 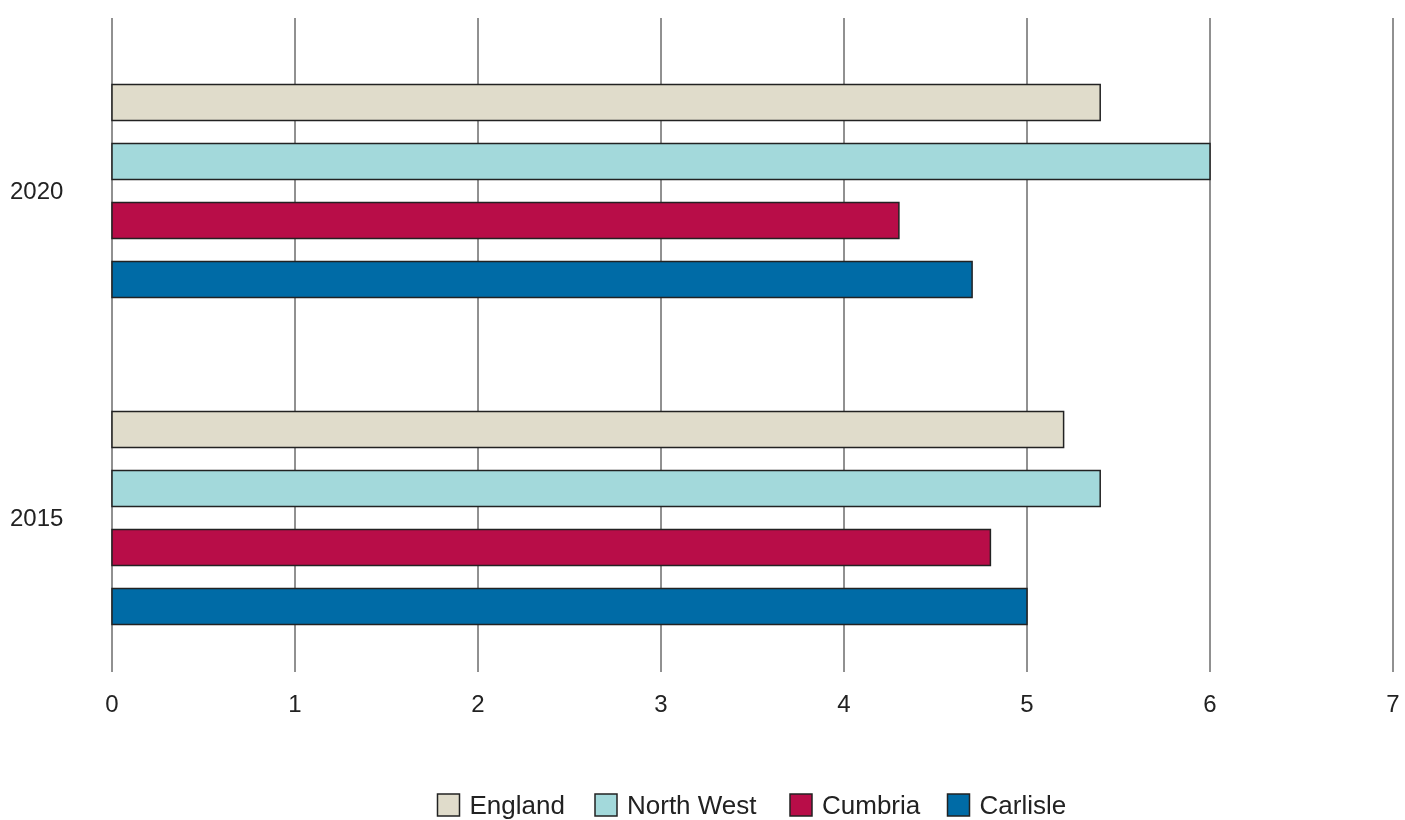 I want to click on x-tick-label: 0, so click(x=112, y=703).